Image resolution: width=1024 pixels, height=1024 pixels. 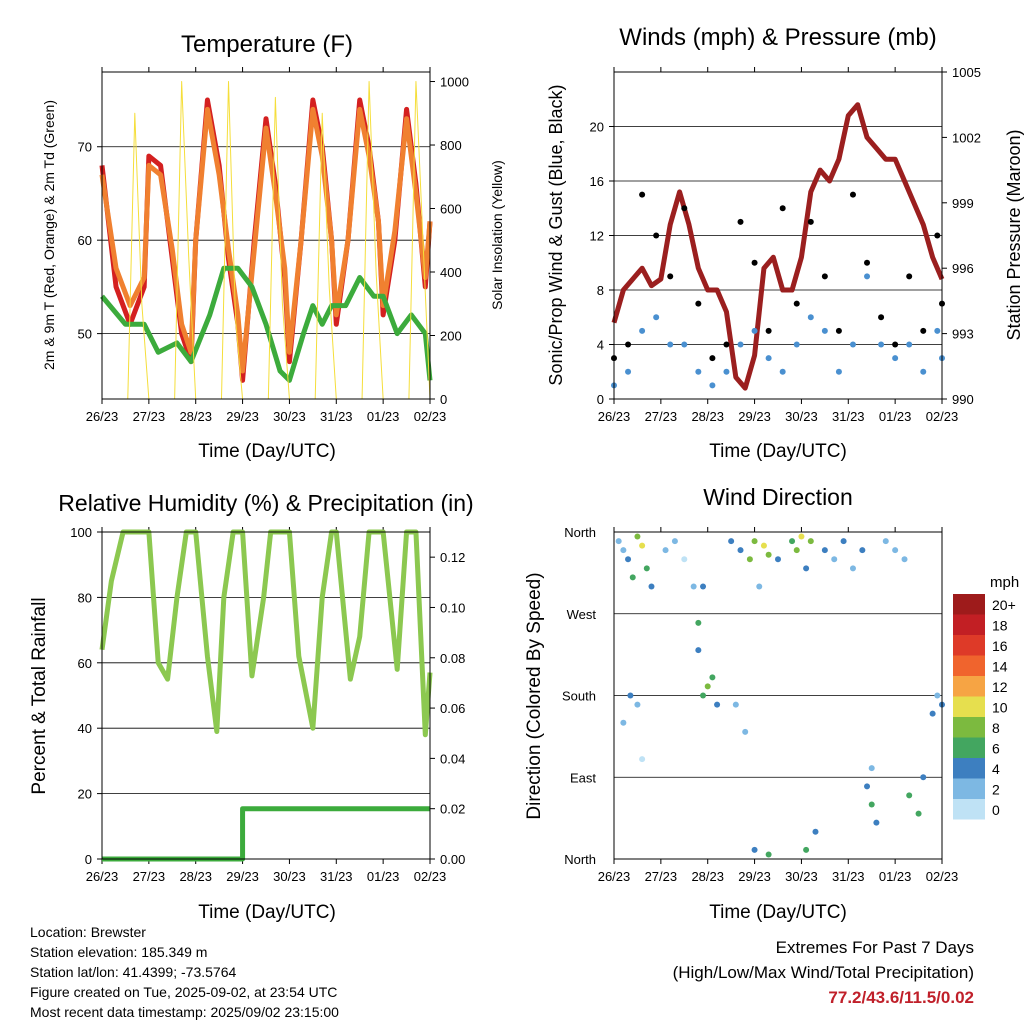 I want to click on y-tick-label: 16, so click(x=597, y=181).